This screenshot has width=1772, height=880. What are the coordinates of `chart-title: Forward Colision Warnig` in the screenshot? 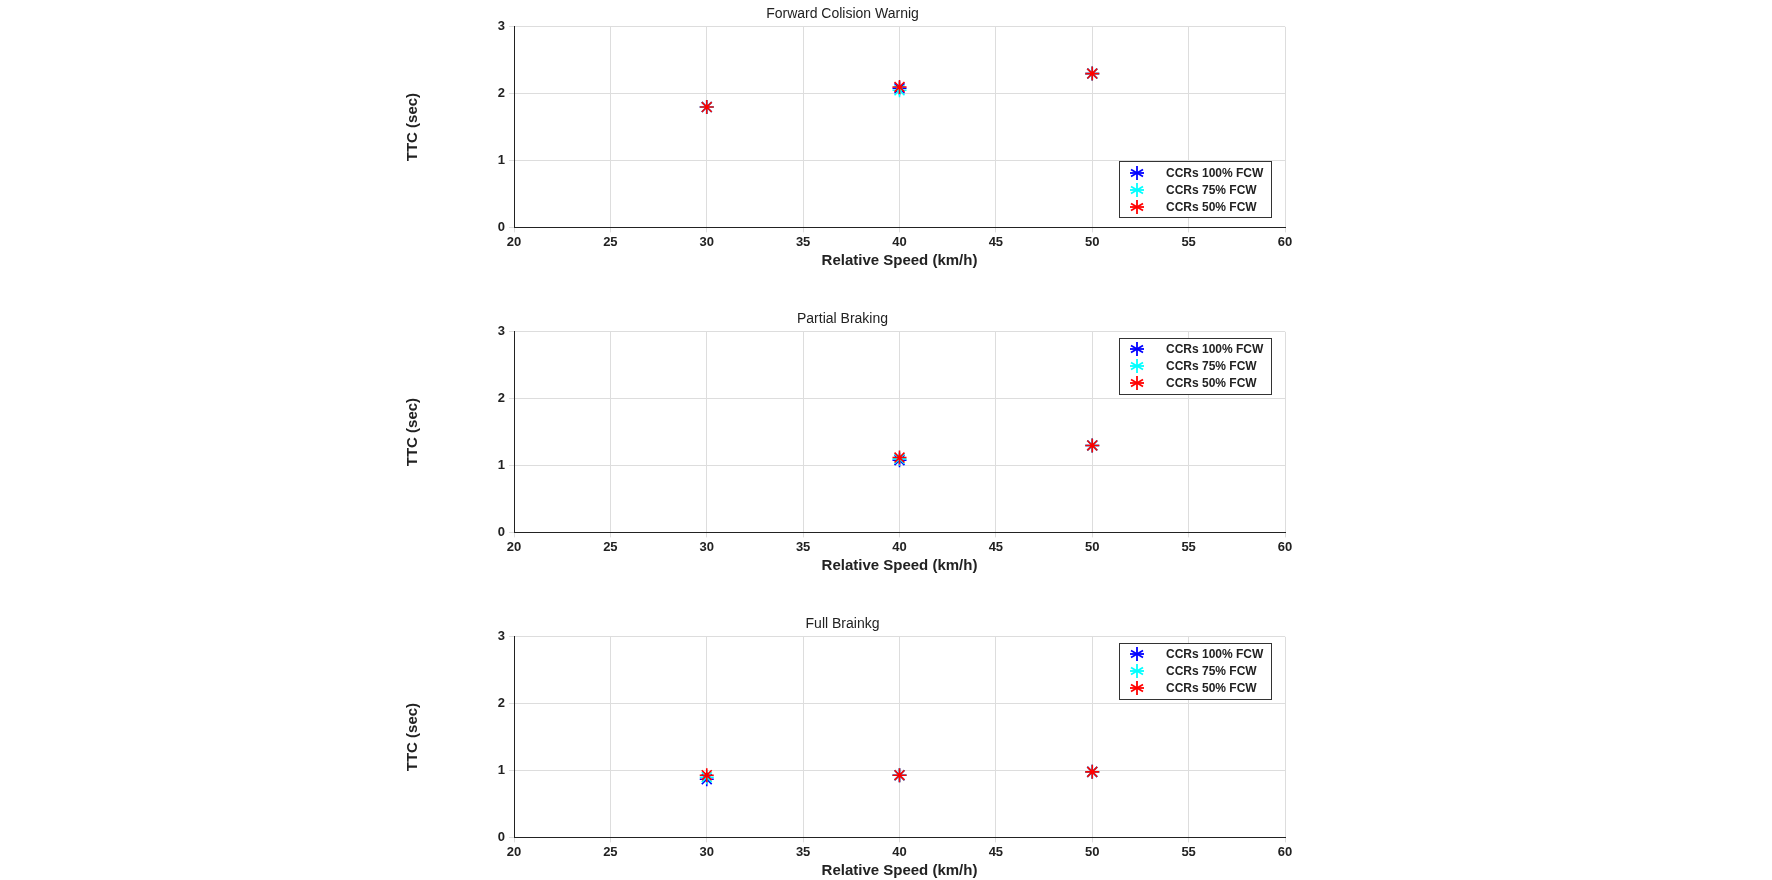 It's located at (842, 13).